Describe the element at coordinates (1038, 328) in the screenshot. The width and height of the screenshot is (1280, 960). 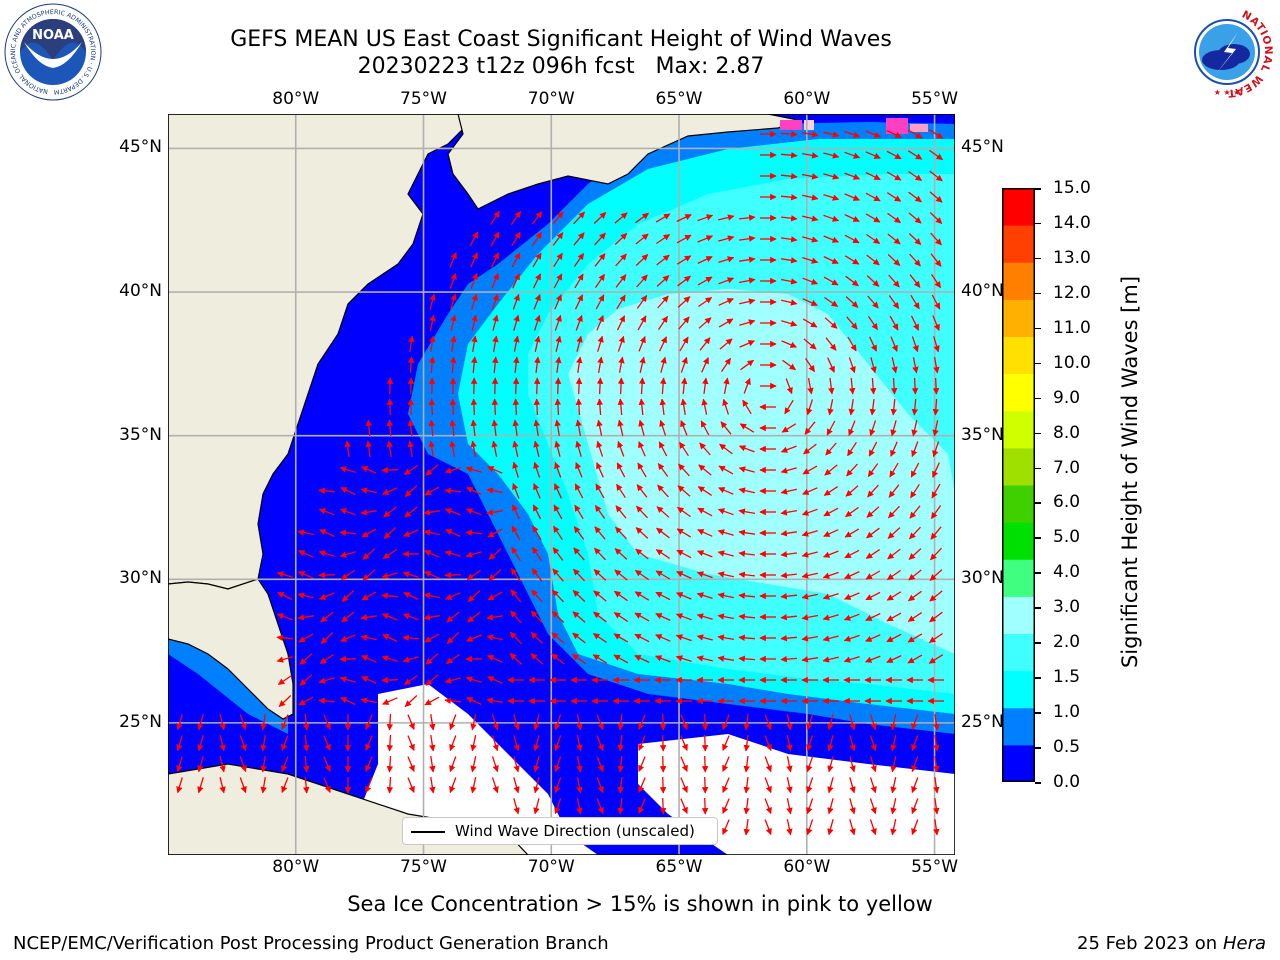
I see `colorbar-tick-mark` at that location.